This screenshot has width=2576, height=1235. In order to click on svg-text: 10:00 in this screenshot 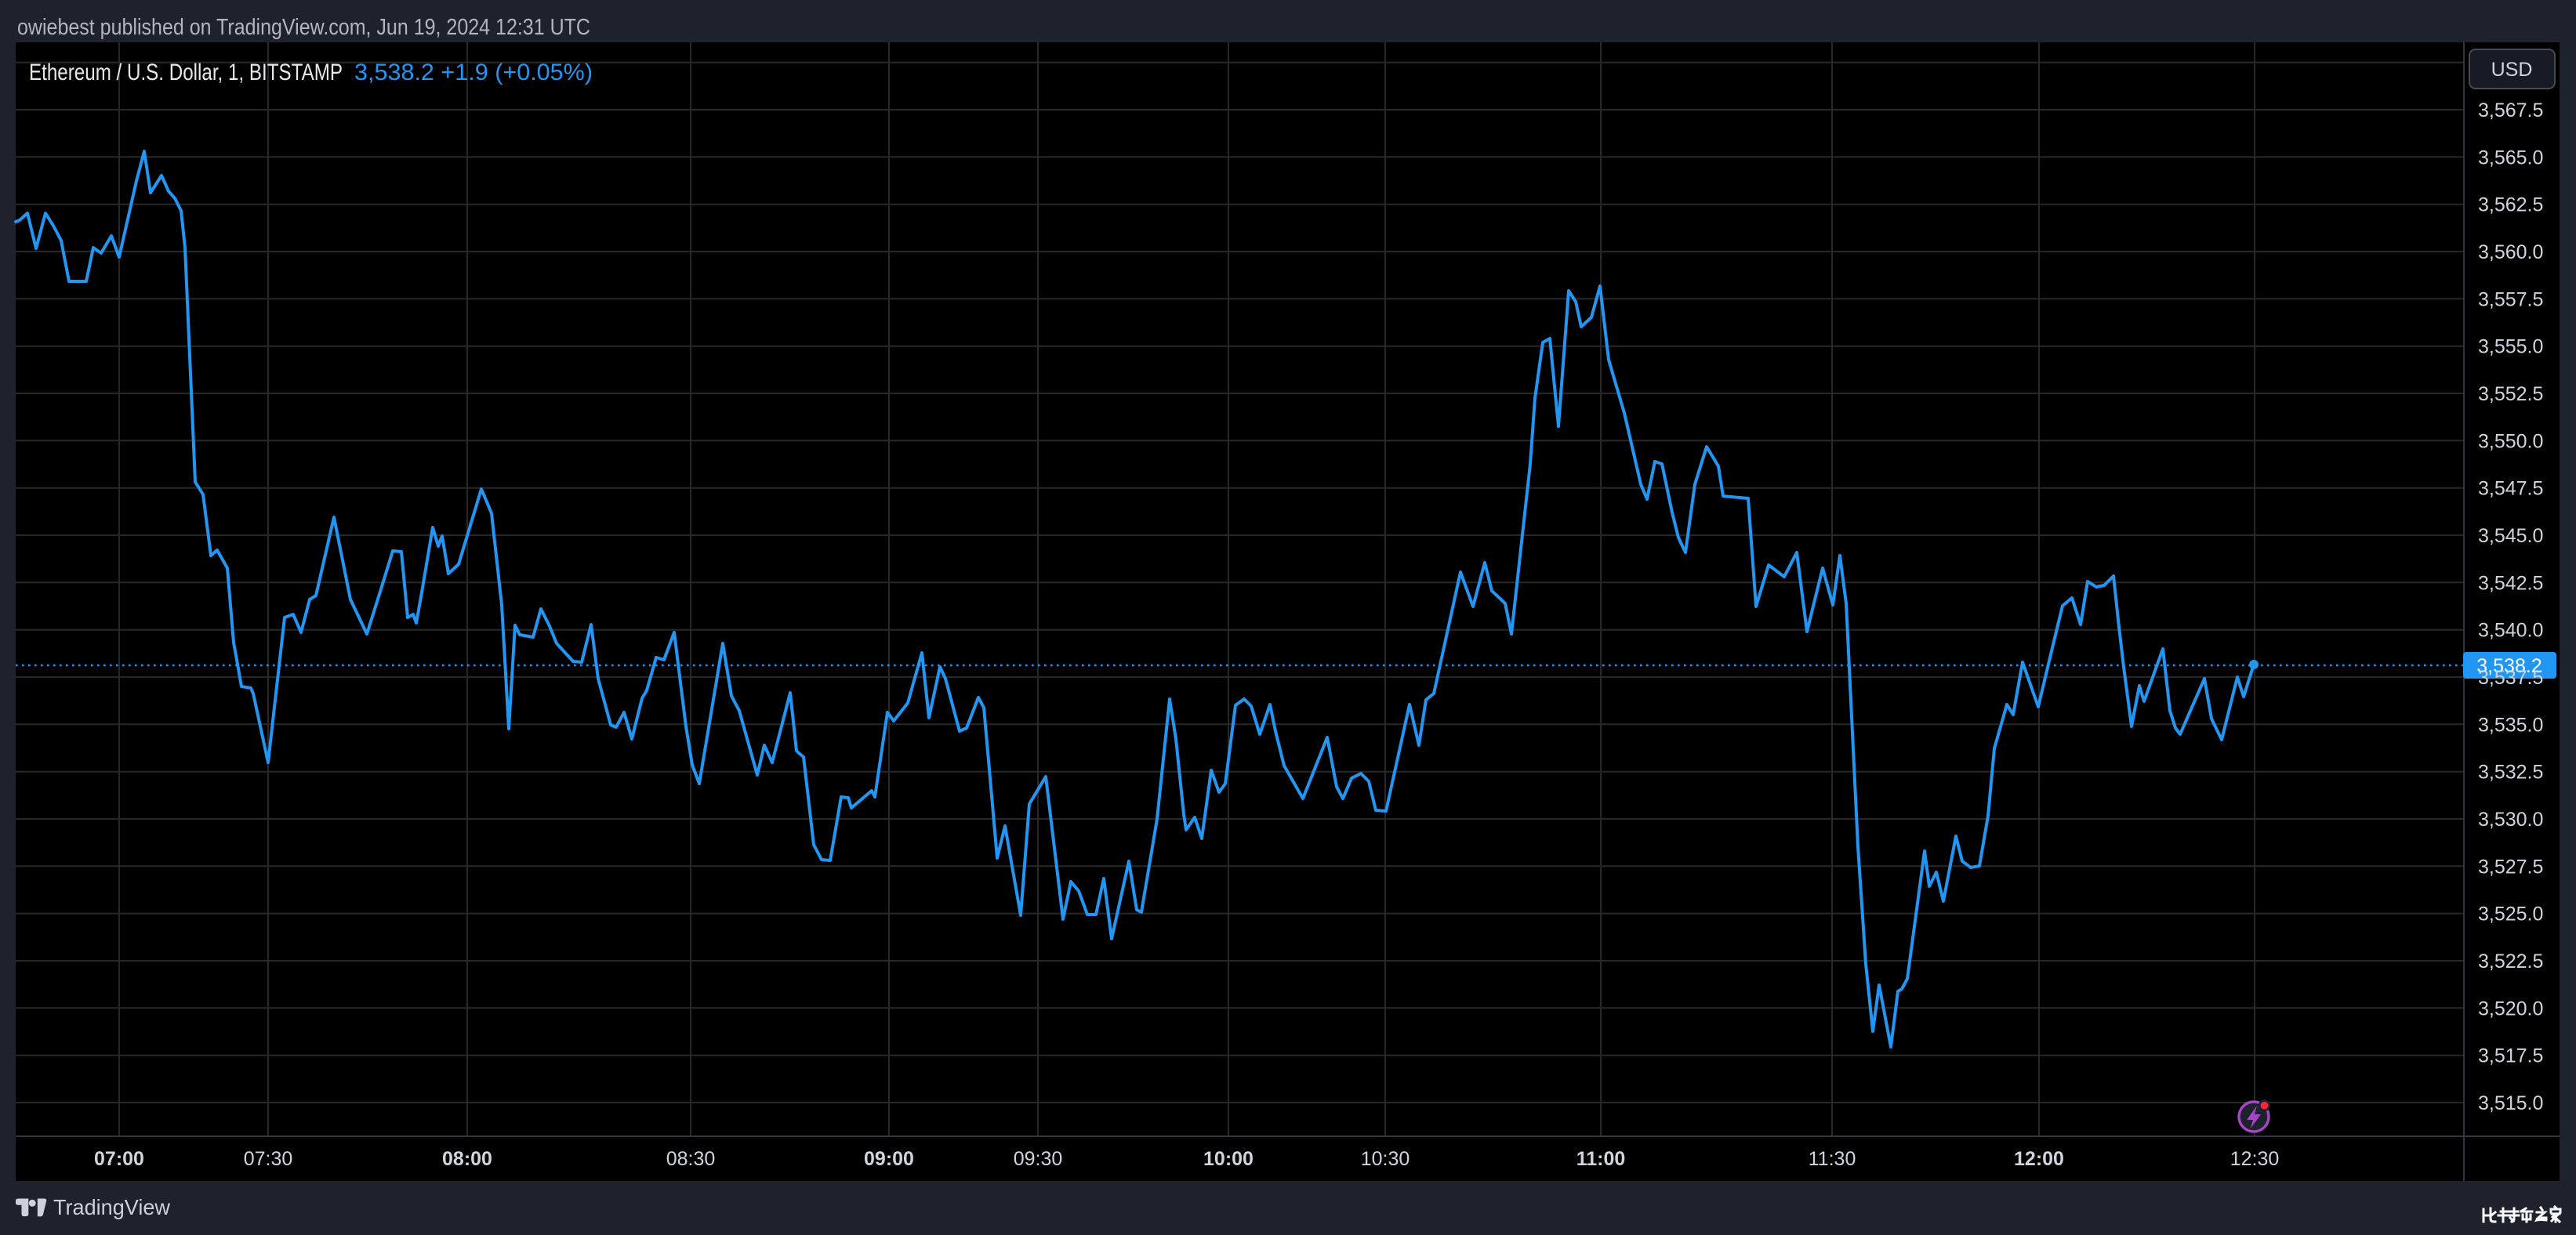, I will do `click(1229, 1159)`.